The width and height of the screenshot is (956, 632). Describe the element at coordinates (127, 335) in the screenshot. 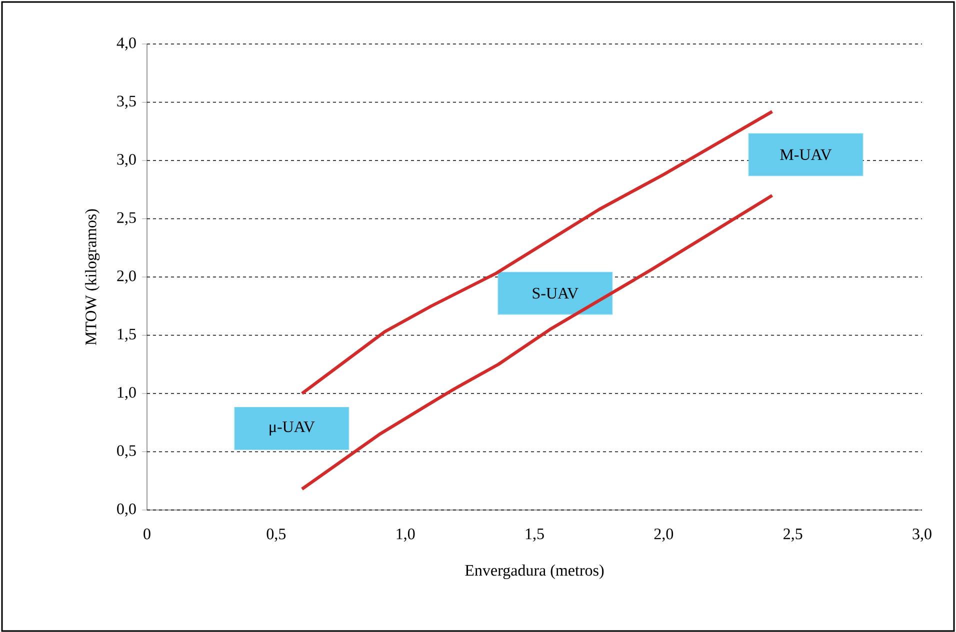

I see `y-tick-label: 1,5` at that location.